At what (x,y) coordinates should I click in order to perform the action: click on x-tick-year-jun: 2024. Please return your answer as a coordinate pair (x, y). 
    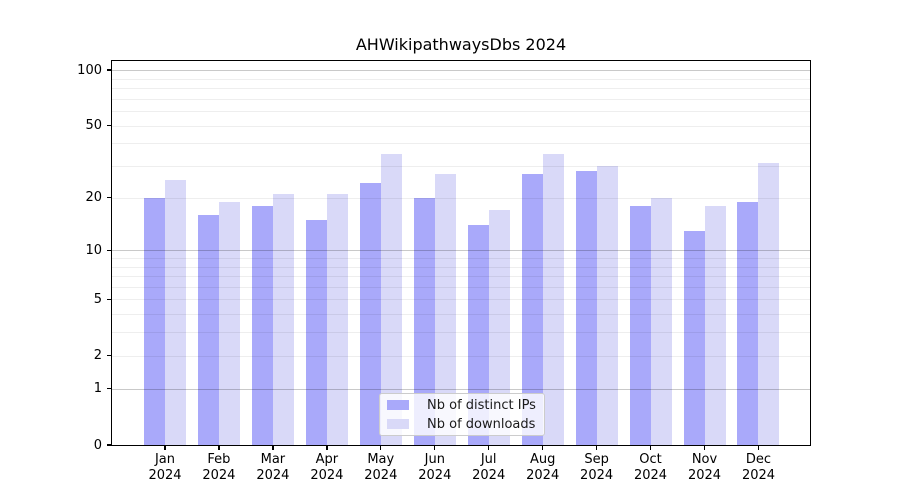
    Looking at the image, I should click on (435, 475).